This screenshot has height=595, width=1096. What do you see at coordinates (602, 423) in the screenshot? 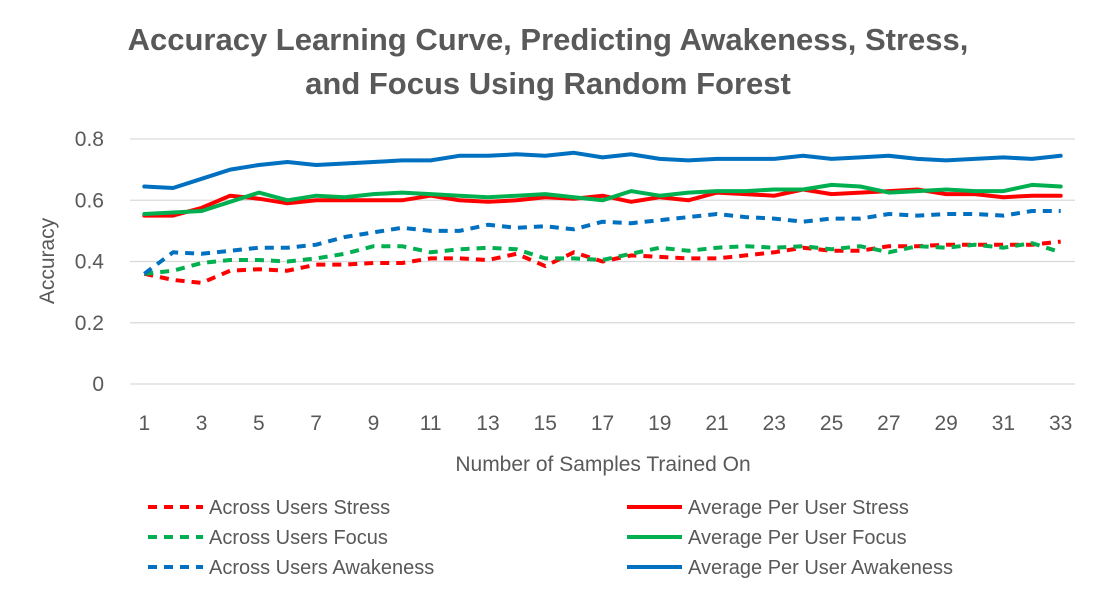
I see `x-tick-label: 17` at bounding box center [602, 423].